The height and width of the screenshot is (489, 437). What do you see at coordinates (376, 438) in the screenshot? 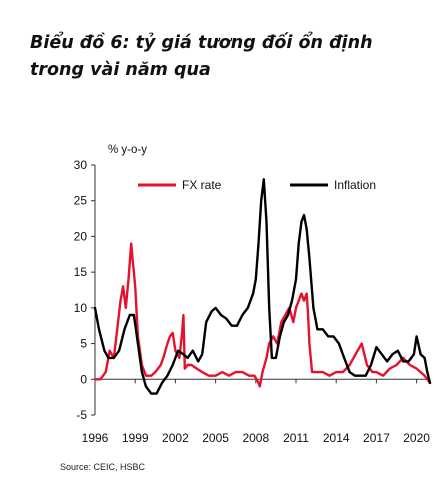
I see `x-tick-label: 2017` at bounding box center [376, 438].